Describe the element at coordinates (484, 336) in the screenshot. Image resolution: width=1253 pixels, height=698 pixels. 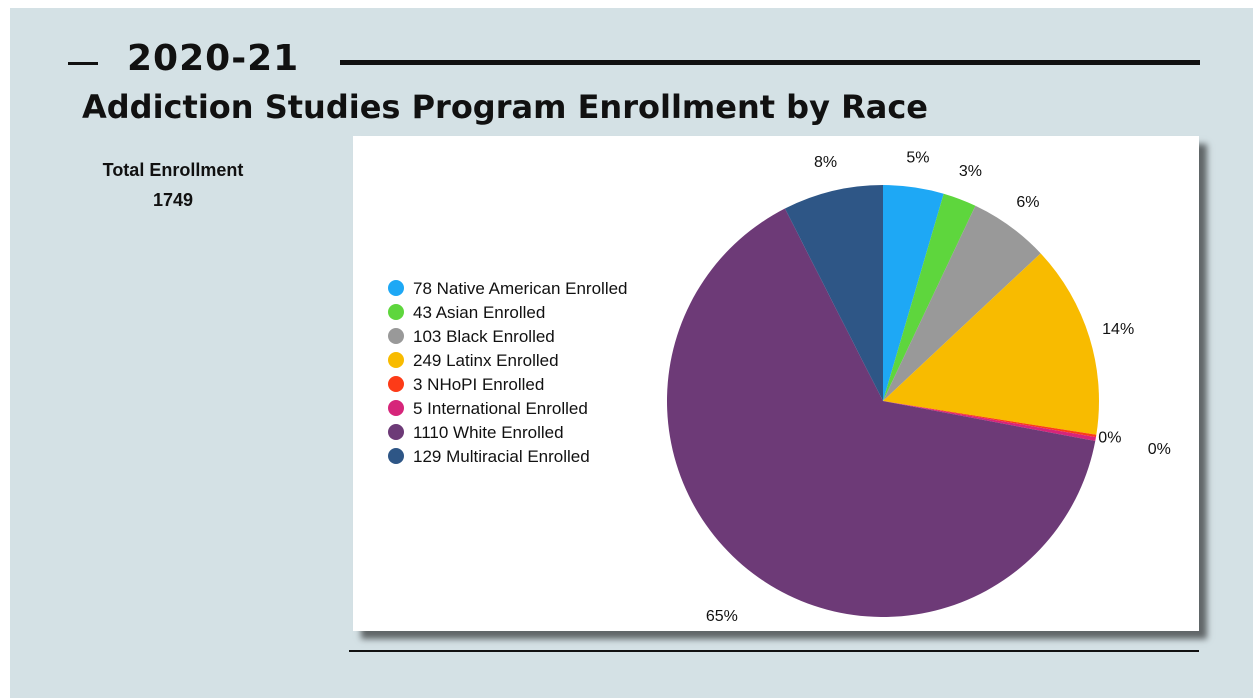
I see `legend-label: 103 Black Enrolled` at that location.